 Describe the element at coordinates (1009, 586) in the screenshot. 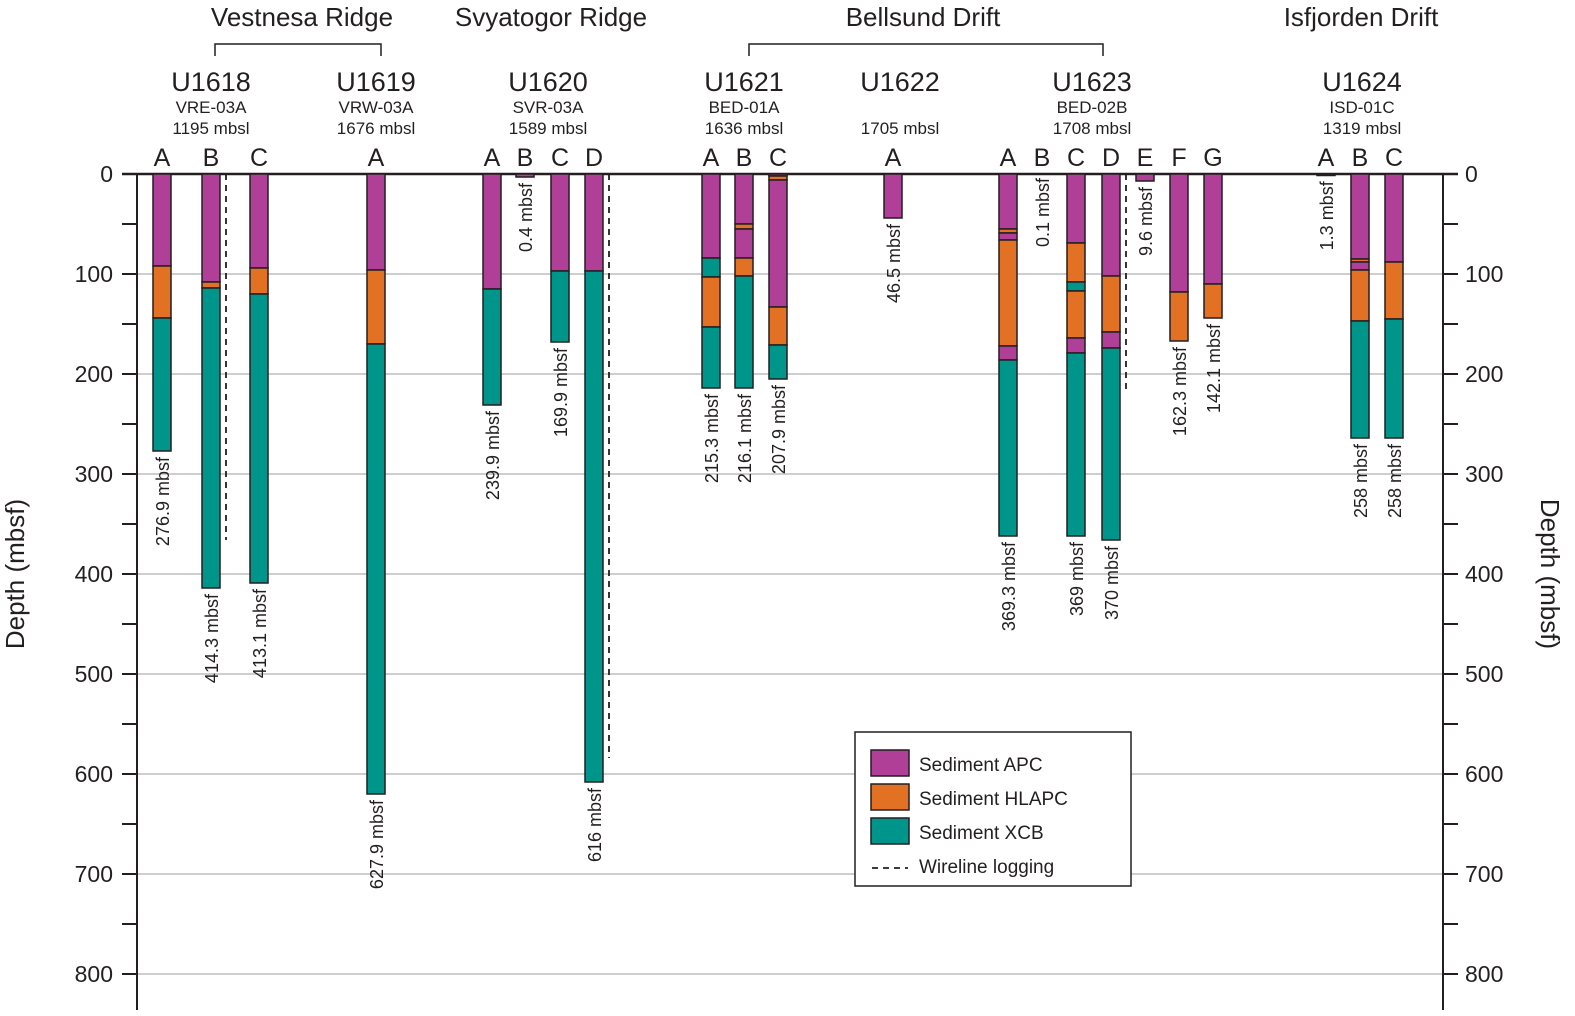

I see `penetration-depth-label: 369.3 mbsf` at that location.